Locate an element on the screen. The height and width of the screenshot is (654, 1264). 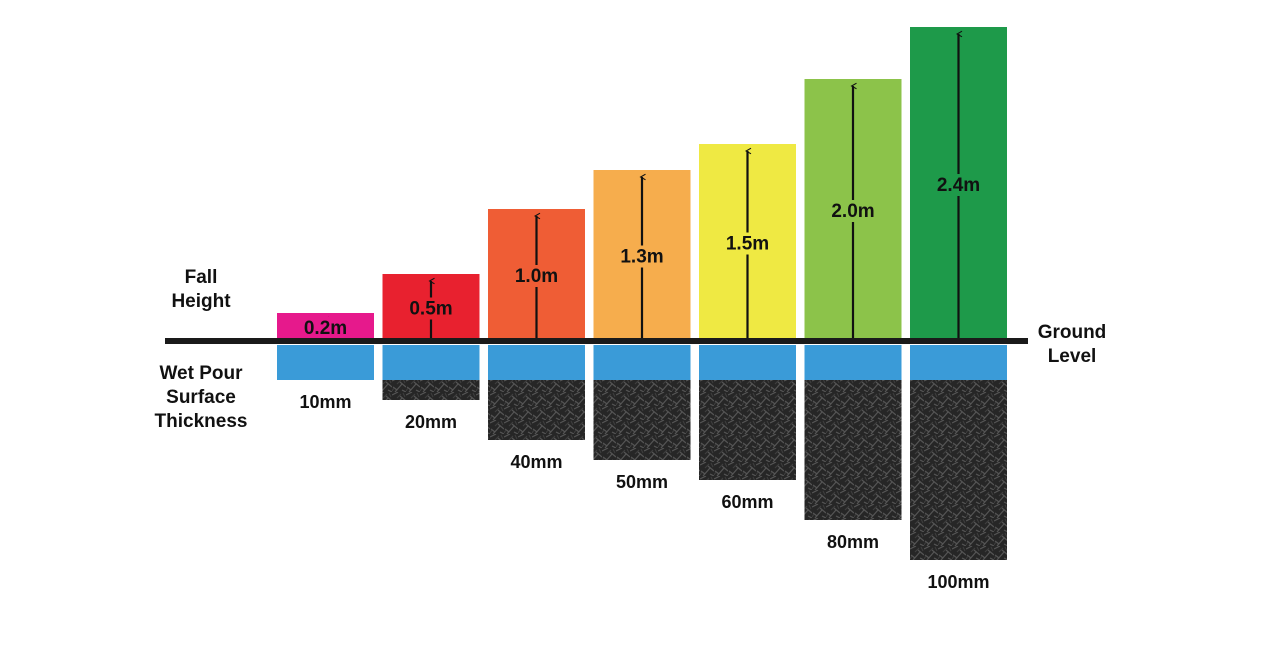
column-1: 0.5m 20mm is located at coordinates (431, 353).